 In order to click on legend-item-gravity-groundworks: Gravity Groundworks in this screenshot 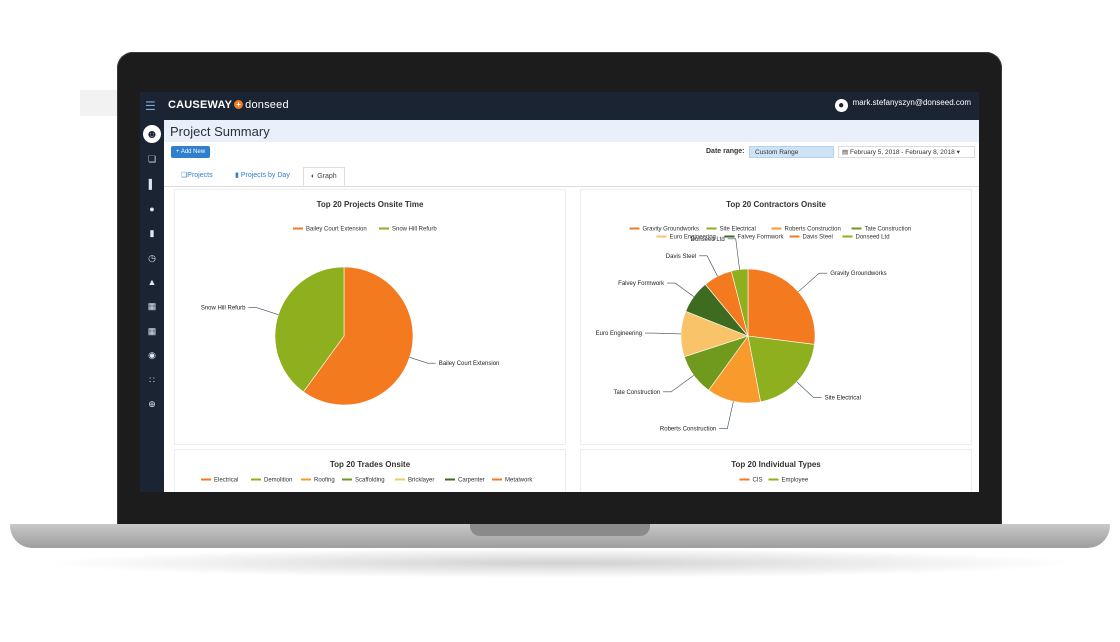, I will do `click(671, 230)`.